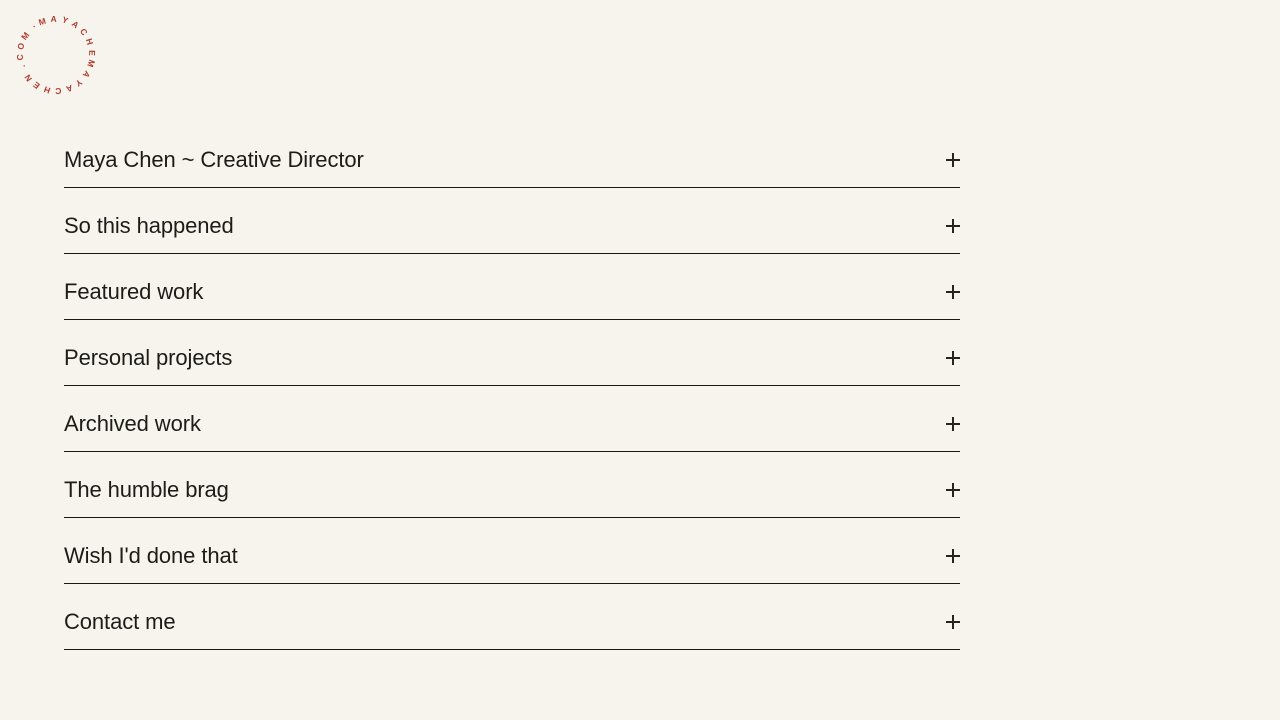  What do you see at coordinates (214, 159) in the screenshot?
I see `accordion-item-label: Maya Chen ~ Creative Director` at bounding box center [214, 159].